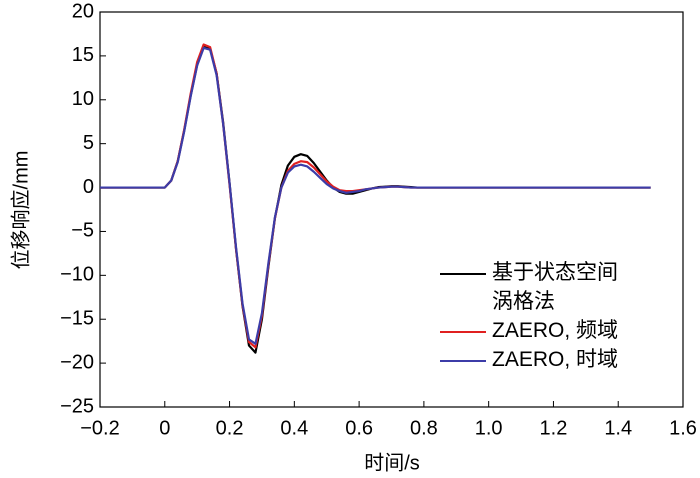  Describe the element at coordinates (359, 428) in the screenshot. I see `x-tick-label: 0.6` at that location.